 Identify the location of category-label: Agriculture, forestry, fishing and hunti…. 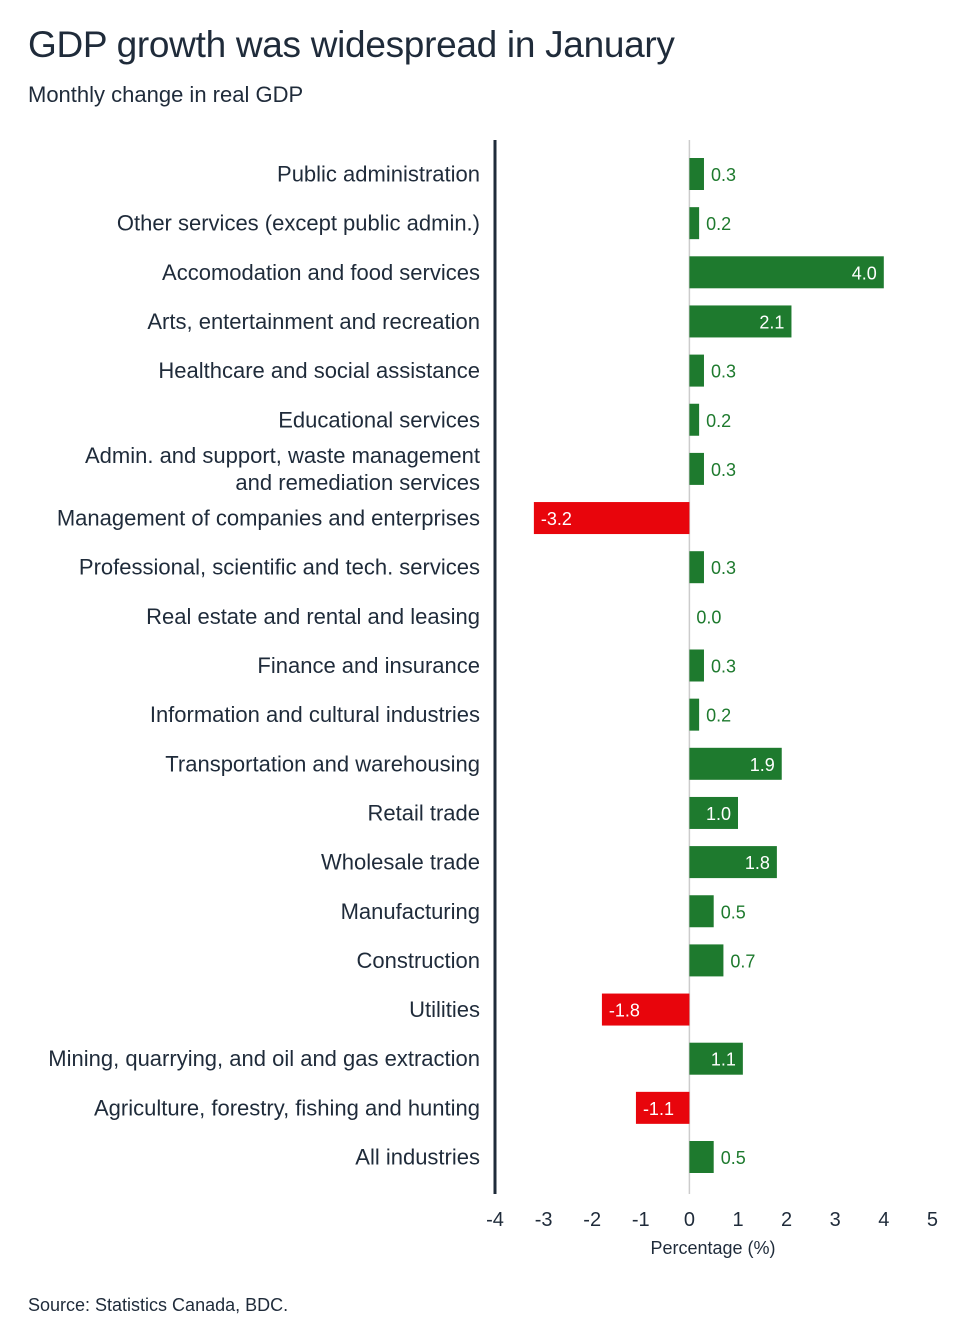
(287, 1107).